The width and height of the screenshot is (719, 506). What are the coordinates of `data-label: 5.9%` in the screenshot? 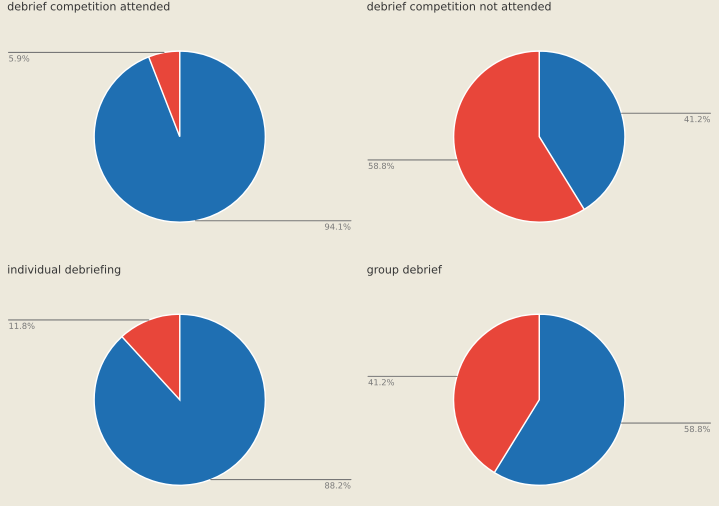 It's located at (19, 58).